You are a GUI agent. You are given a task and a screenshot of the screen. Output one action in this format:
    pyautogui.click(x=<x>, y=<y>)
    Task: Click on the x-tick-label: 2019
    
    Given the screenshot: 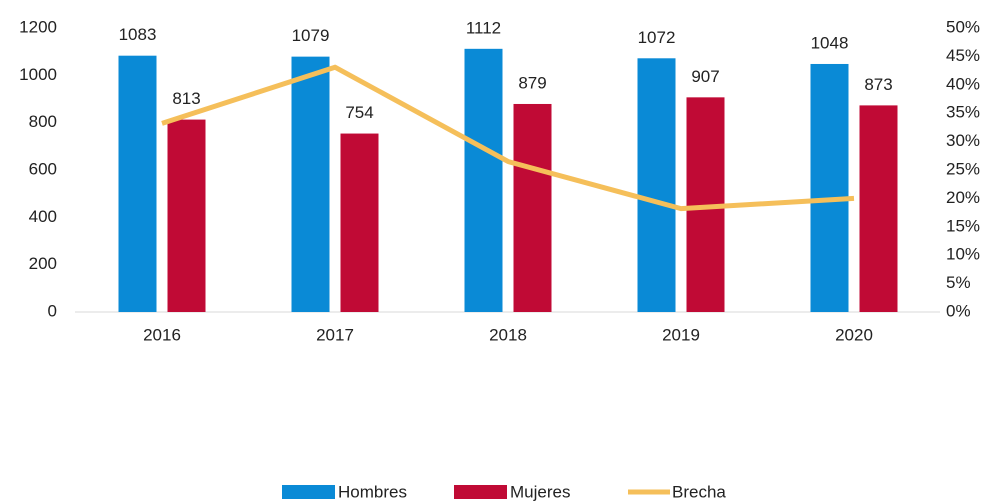 What is the action you would take?
    pyautogui.click(x=681, y=334)
    